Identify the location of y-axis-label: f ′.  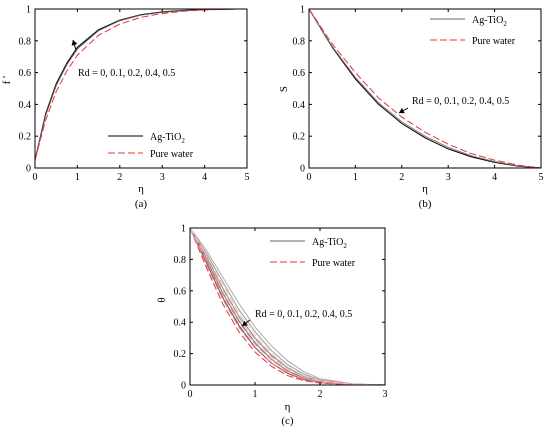
(7, 80).